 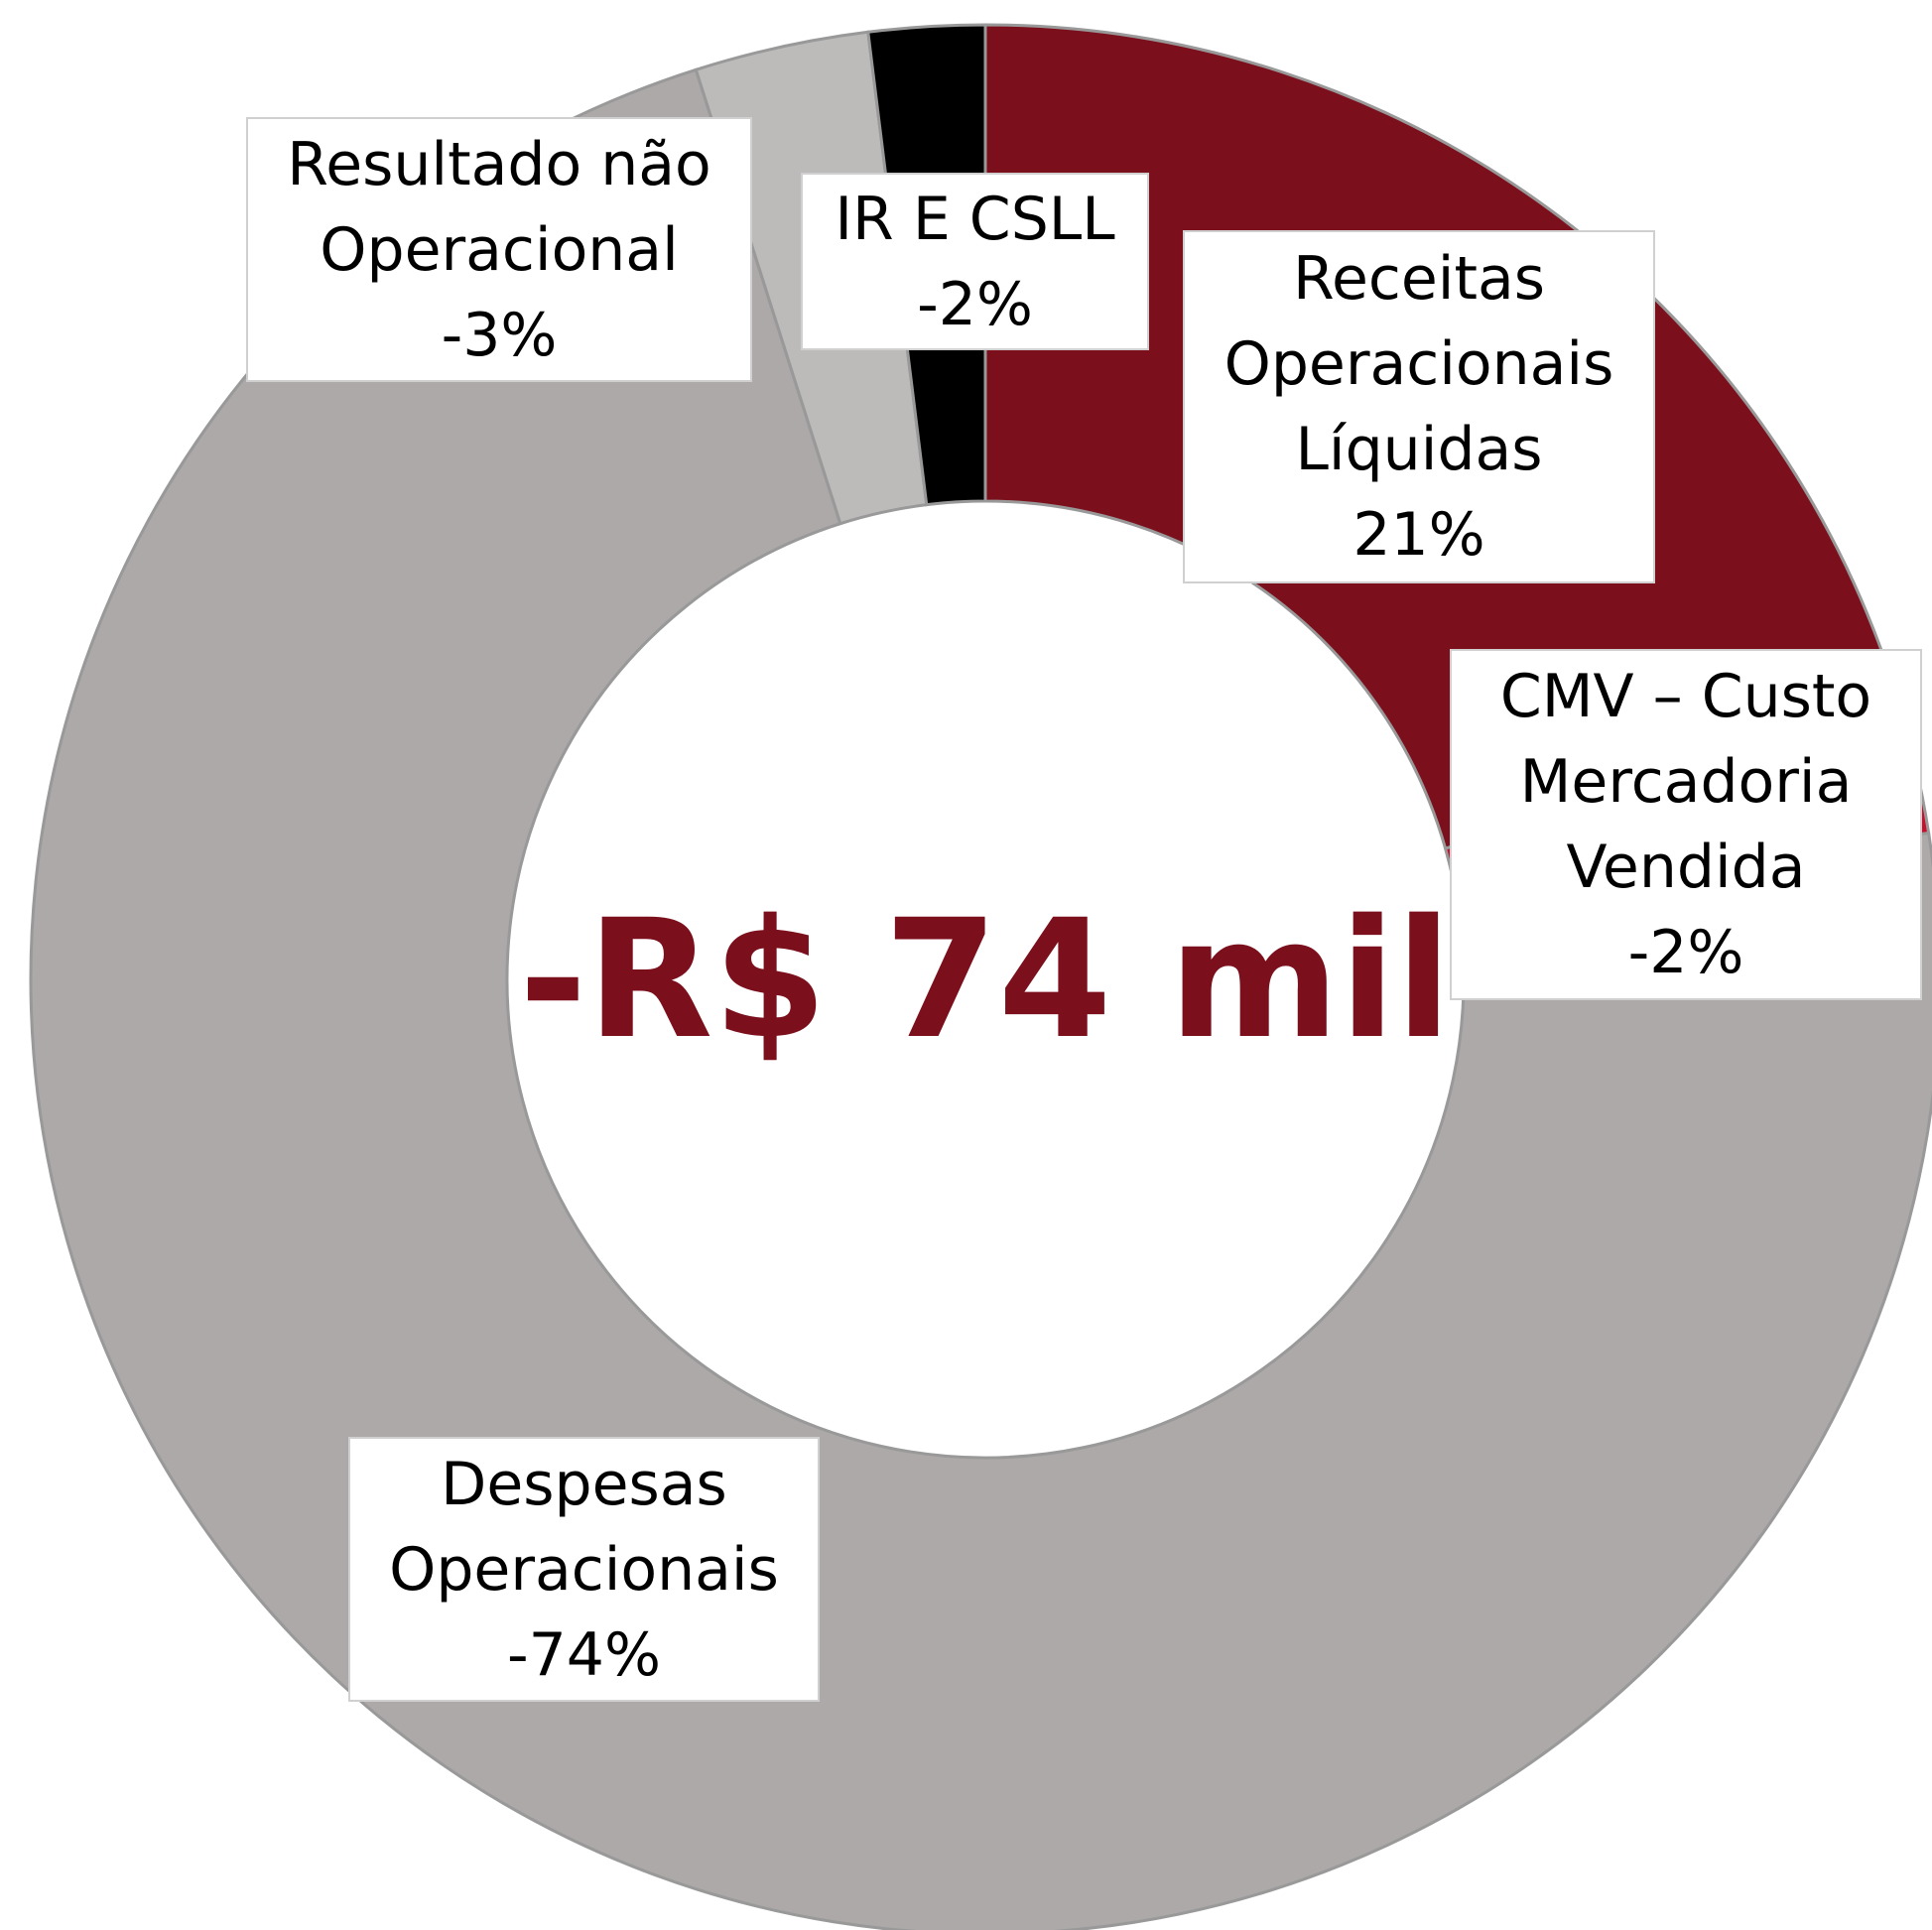 I want to click on data-label: Resultado não Operacional -3%, so click(x=499, y=250).